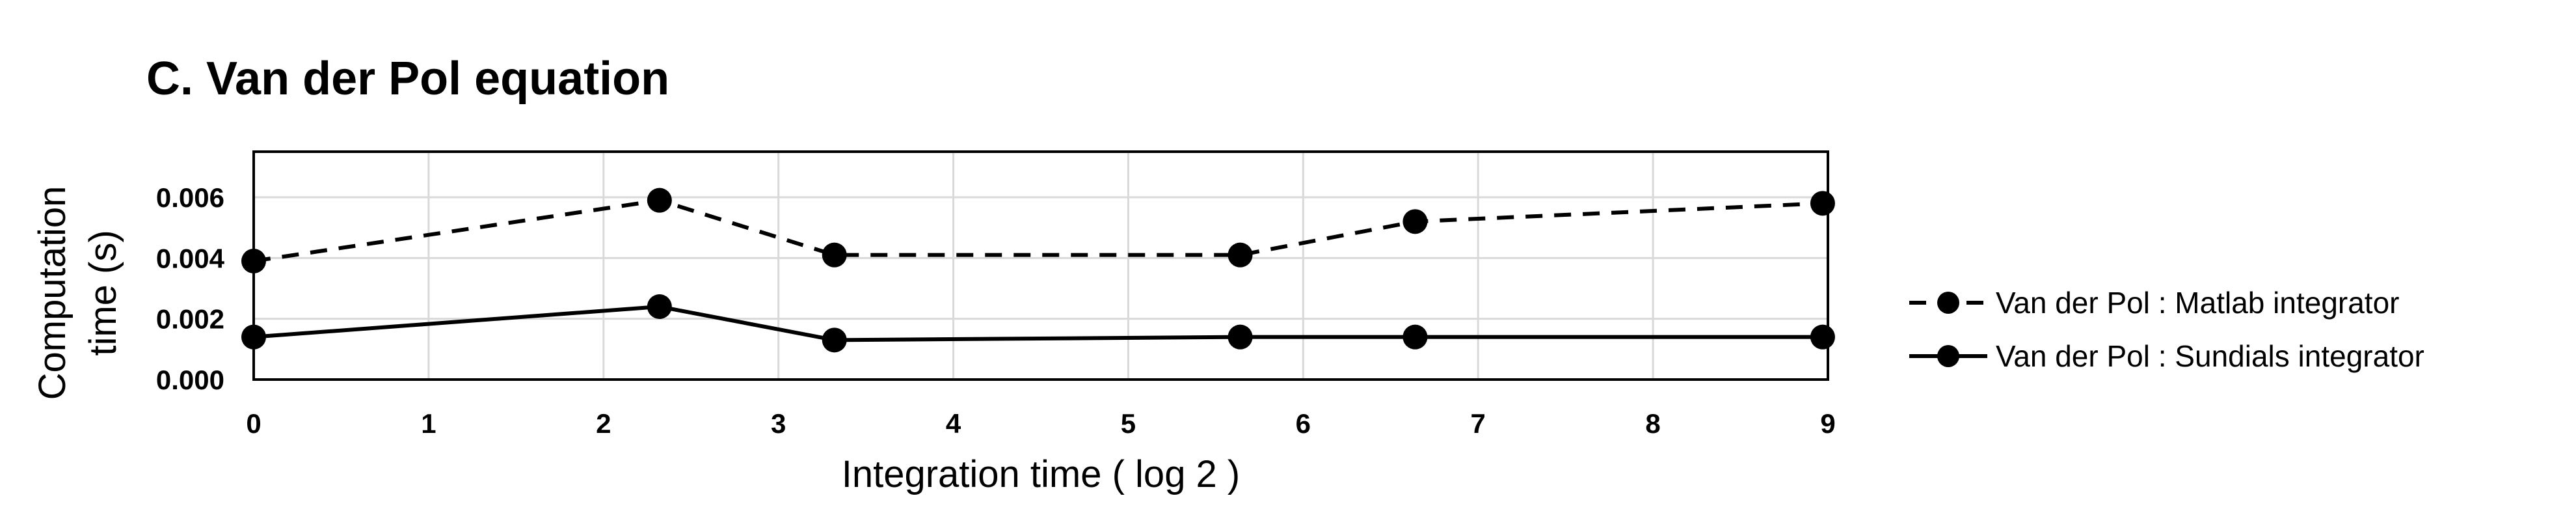 This screenshot has width=2576, height=513. What do you see at coordinates (1041, 474) in the screenshot?
I see `x-axis-title: Integration time ( log 2 )` at bounding box center [1041, 474].